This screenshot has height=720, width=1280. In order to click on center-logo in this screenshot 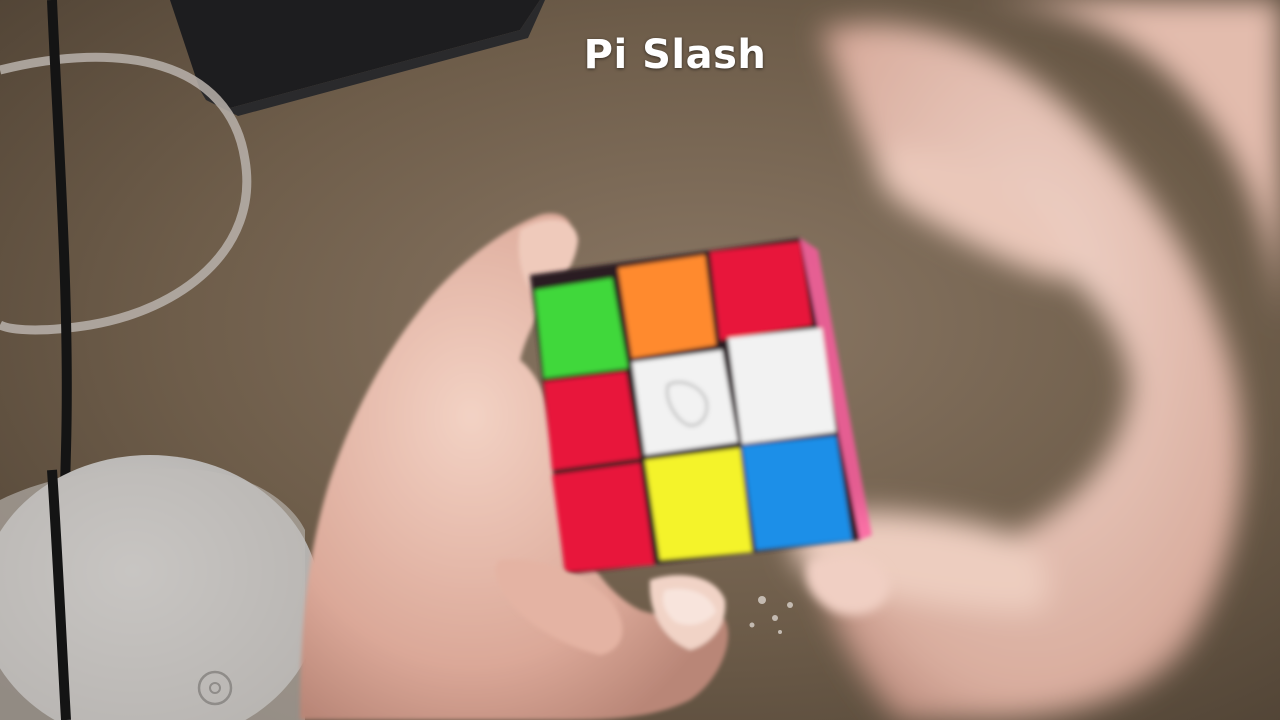, I will do `click(687, 403)`.